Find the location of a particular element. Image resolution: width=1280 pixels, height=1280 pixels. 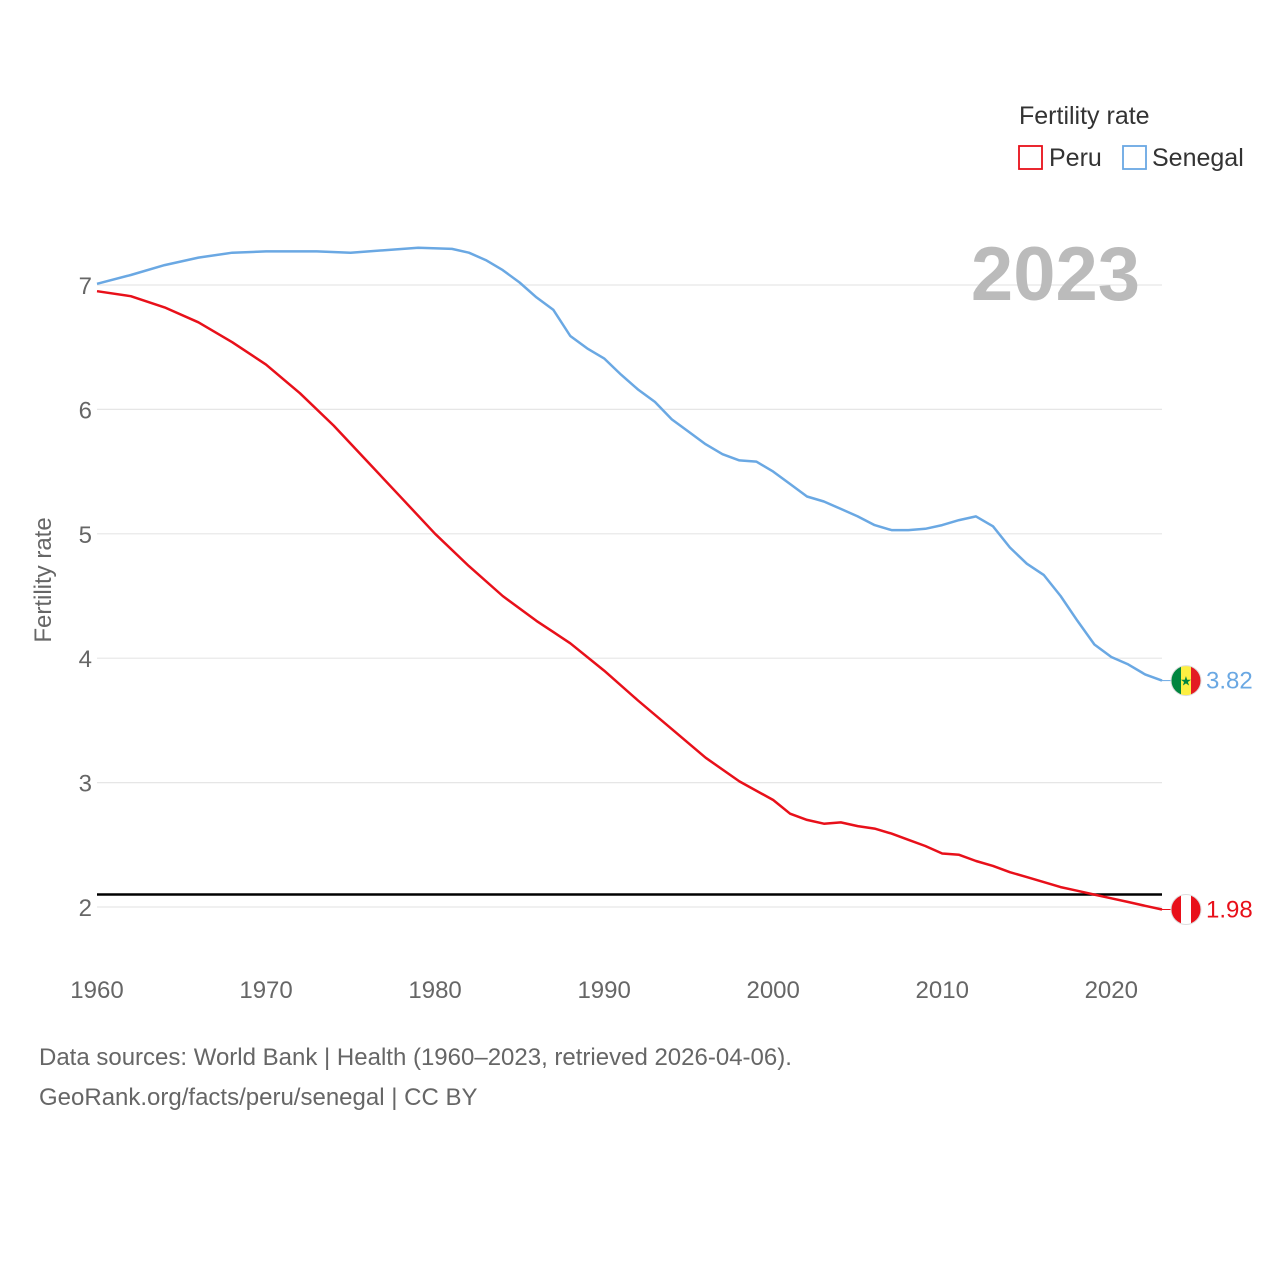

x-tick-label: 2010 is located at coordinates (942, 990).